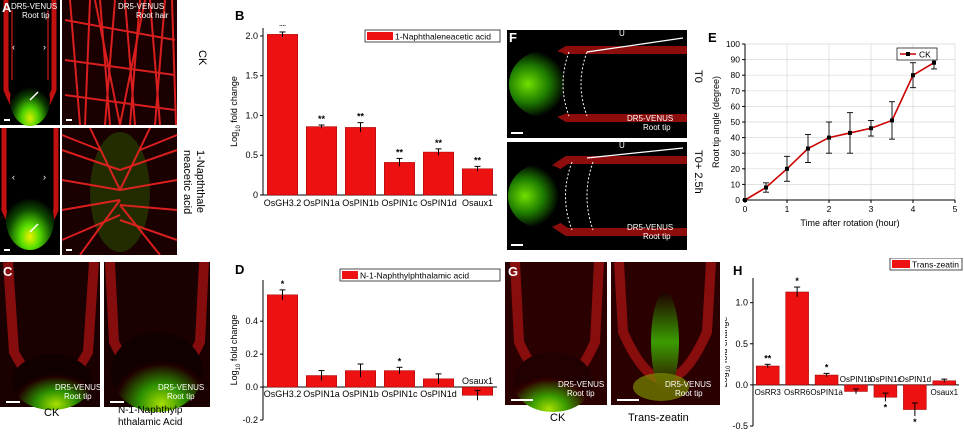  I want to click on chartH-ylabel-sub: 10, so click(729, 368).